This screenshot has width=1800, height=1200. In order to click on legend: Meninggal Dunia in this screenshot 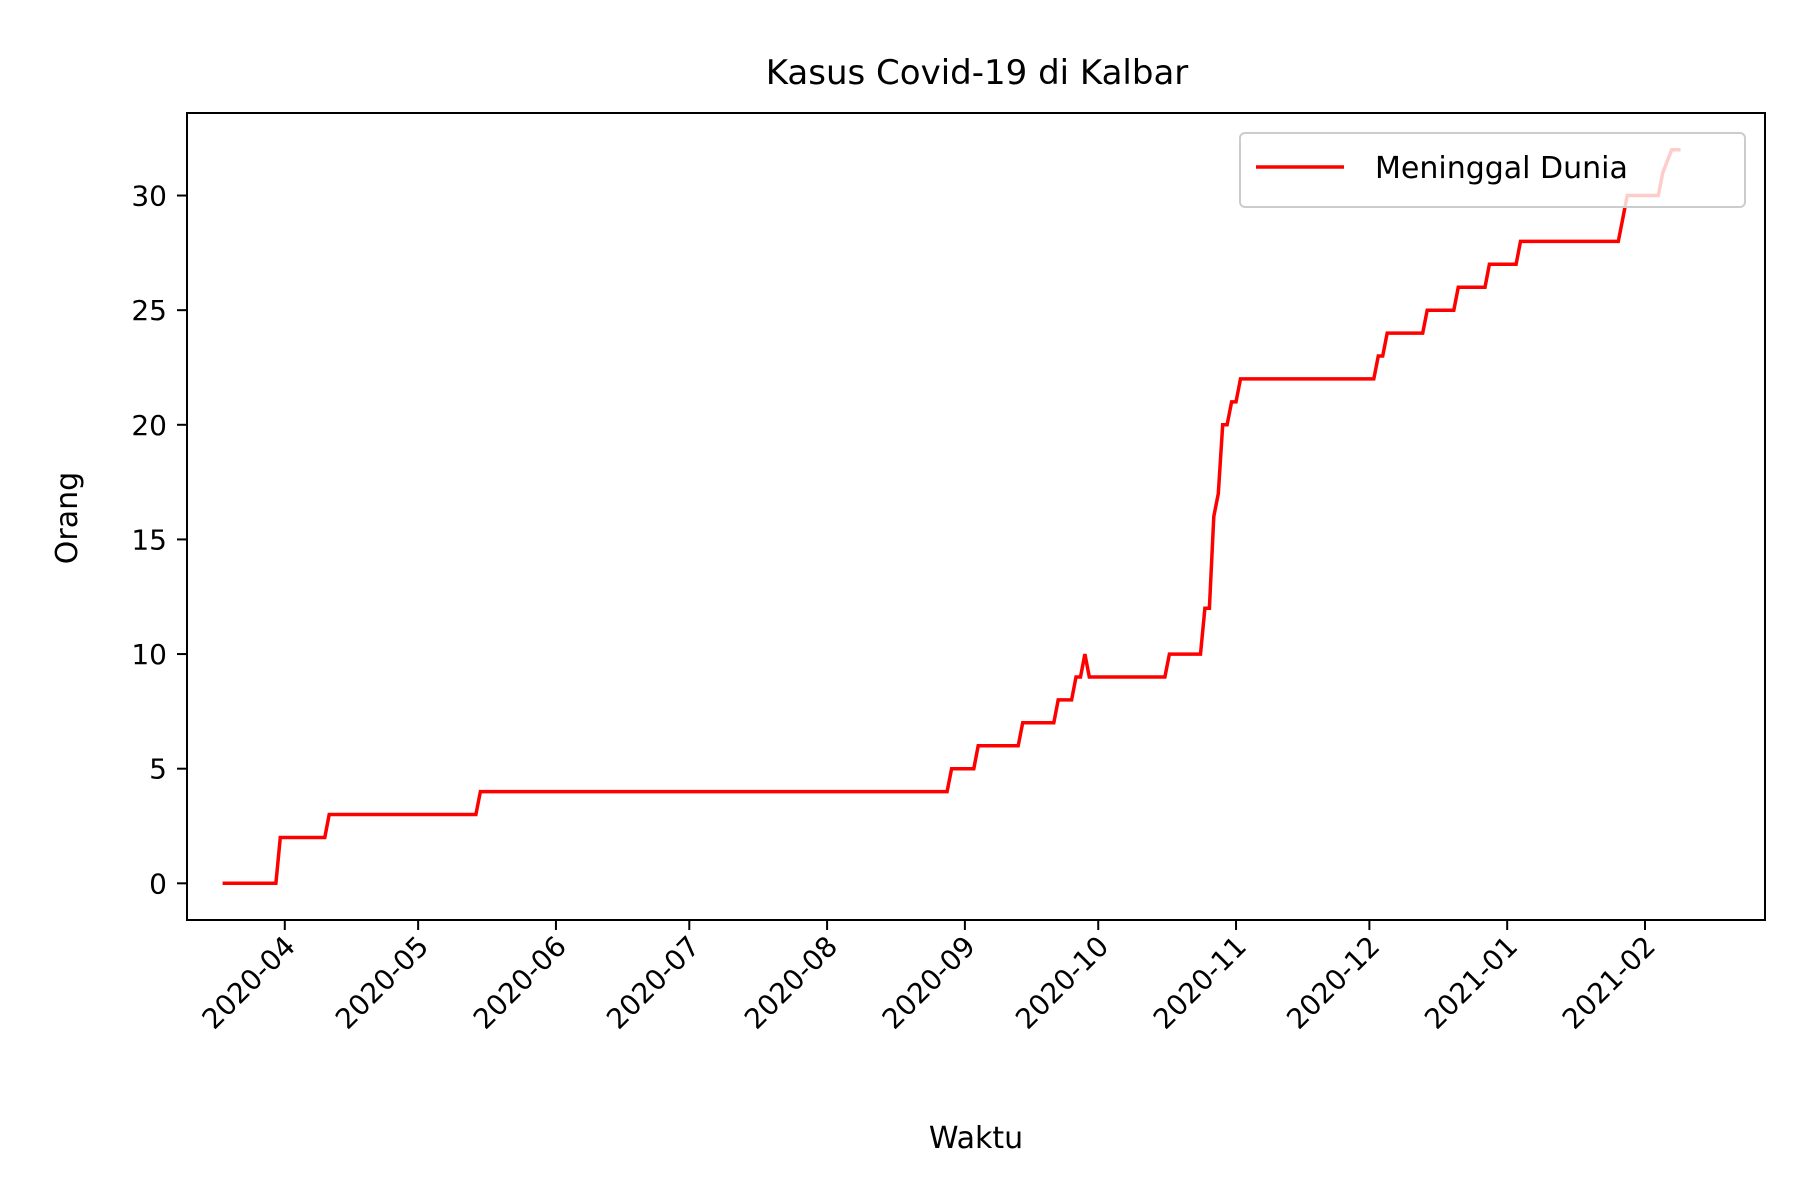, I will do `click(1492, 170)`.